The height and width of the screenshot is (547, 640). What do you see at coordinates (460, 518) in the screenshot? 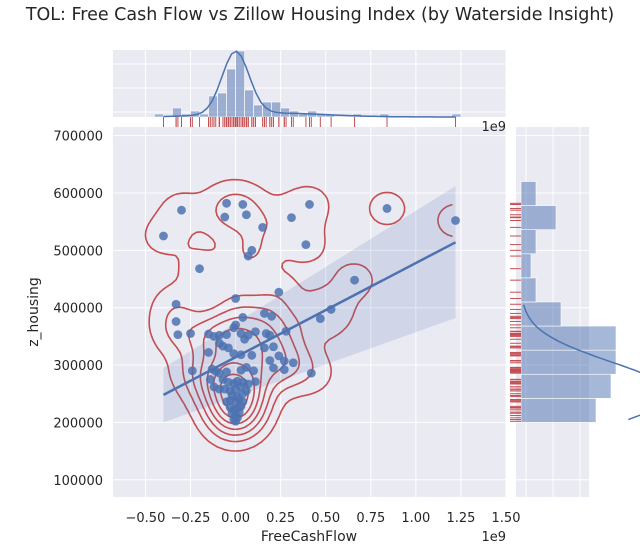
I see `x-tick-label: 1.25` at bounding box center [460, 518].